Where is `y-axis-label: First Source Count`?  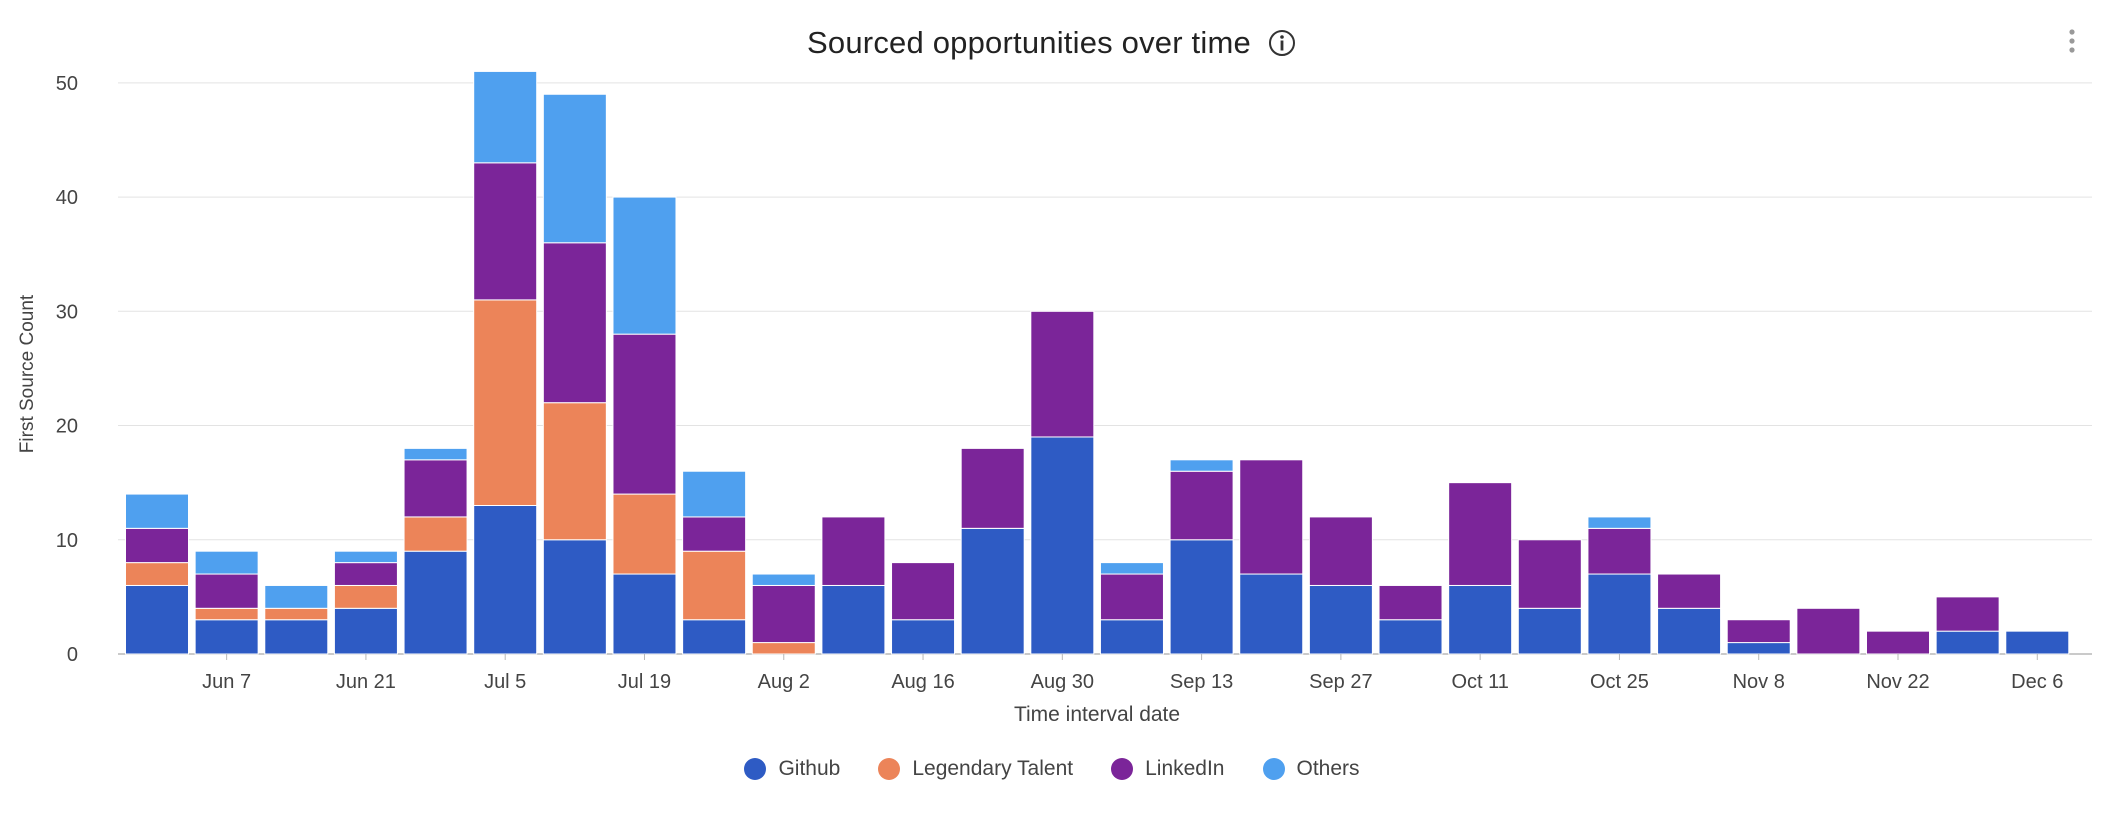
y-axis-label: First Source Count is located at coordinates (27, 373).